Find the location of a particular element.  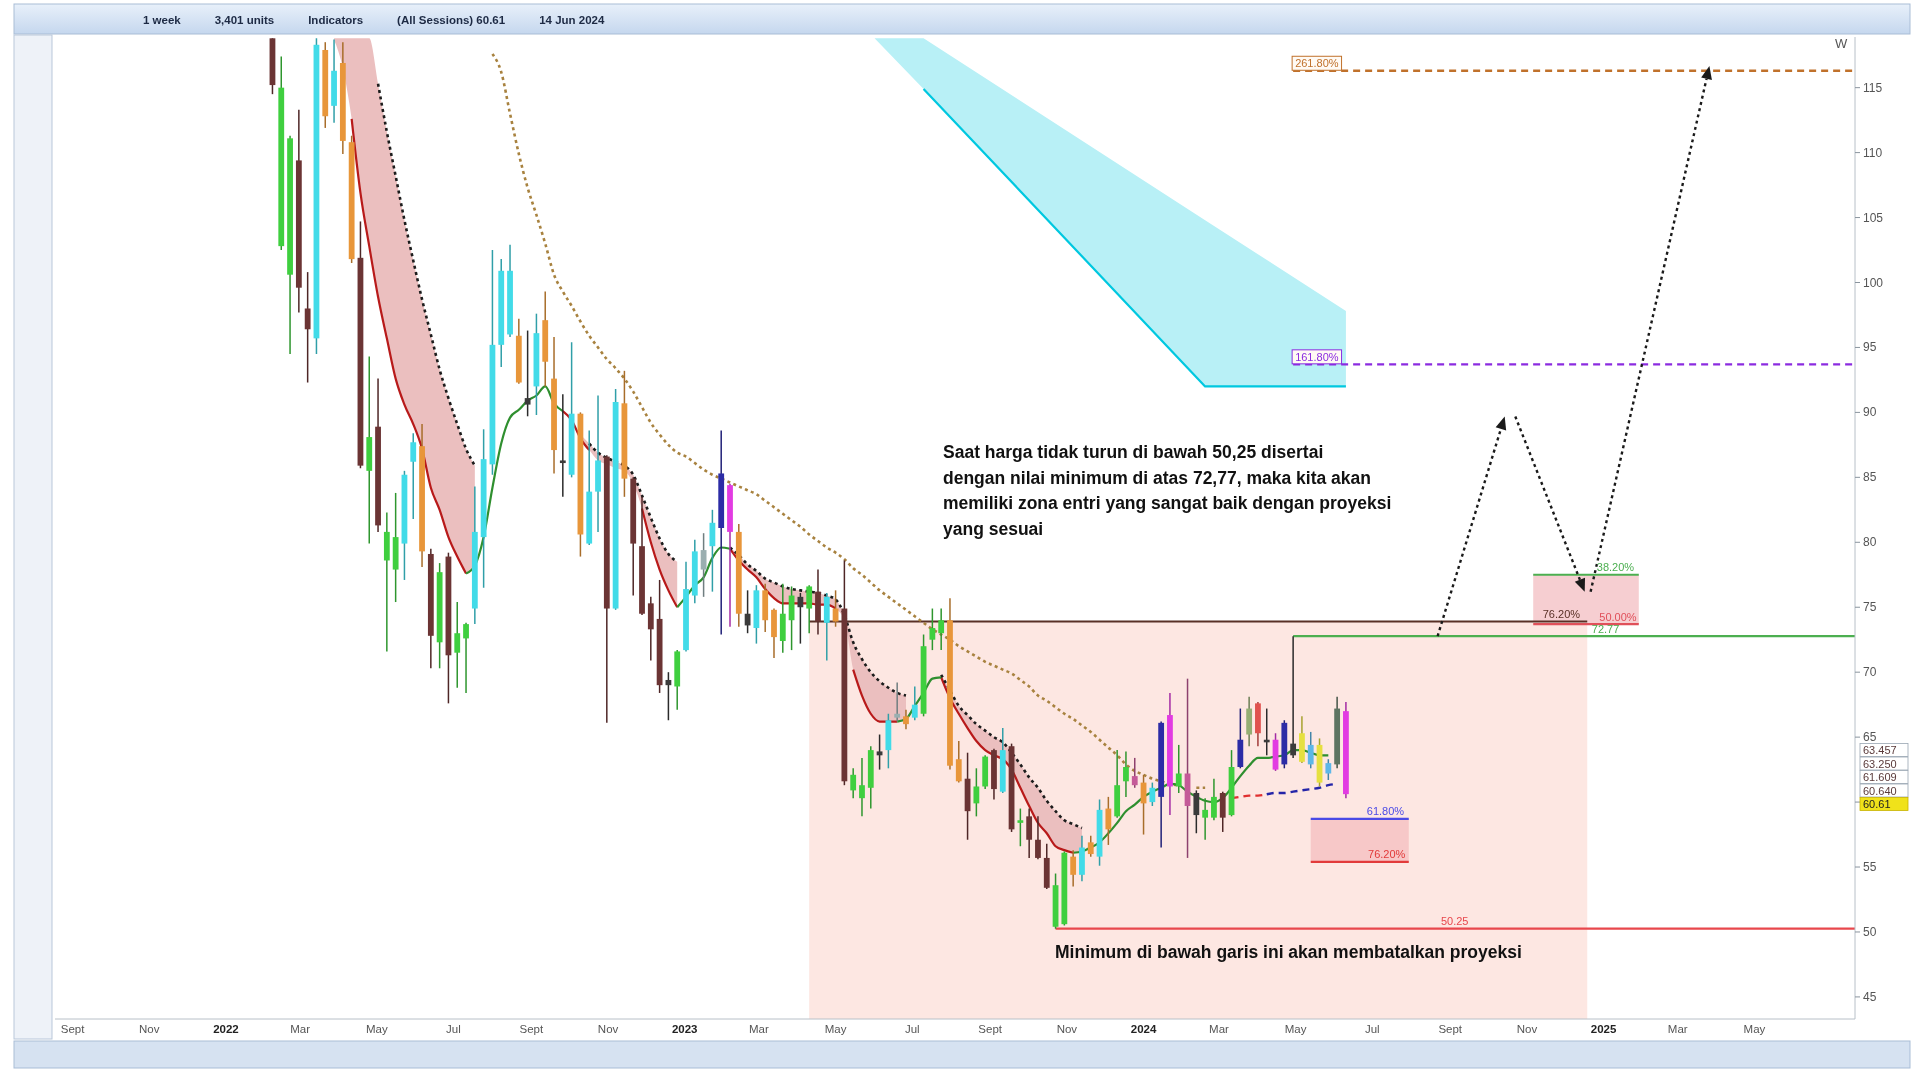

y-tick-label: 115 is located at coordinates (1873, 87).